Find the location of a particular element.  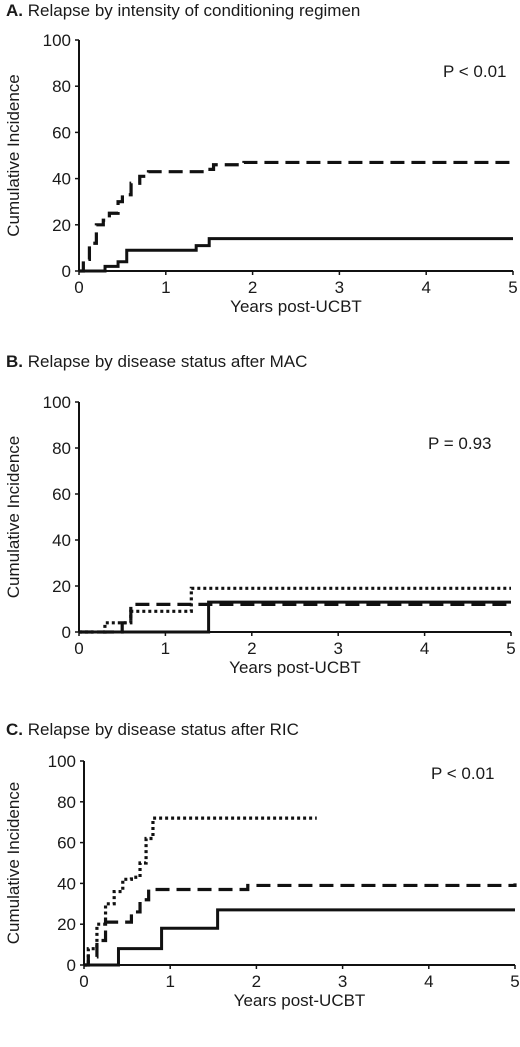

panel-letter: A. is located at coordinates (14, 10).